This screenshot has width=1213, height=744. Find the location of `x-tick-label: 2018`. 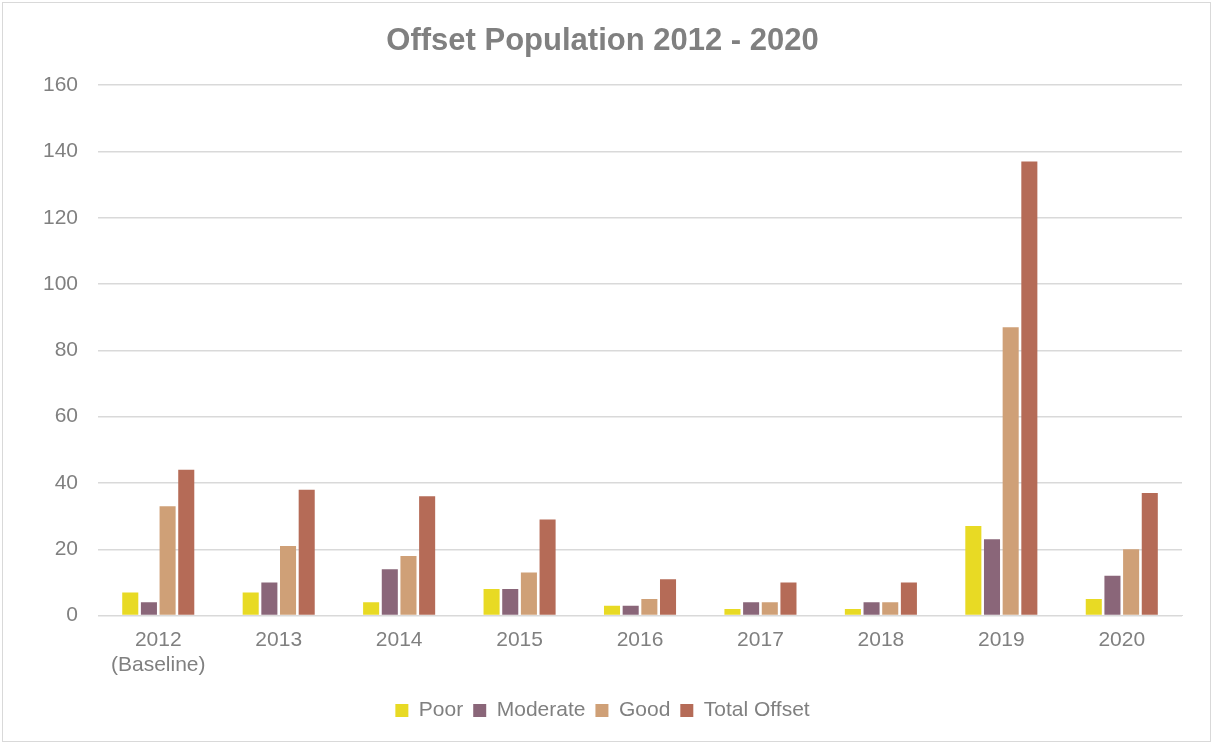

x-tick-label: 2018 is located at coordinates (881, 638).